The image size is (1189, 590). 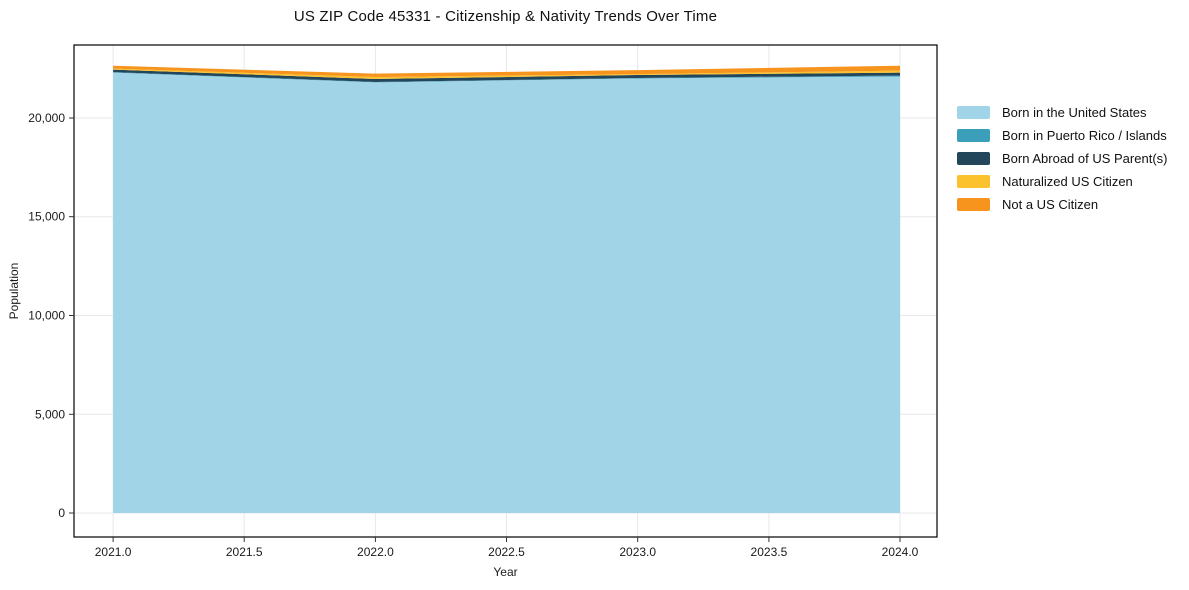 I want to click on x-tick-label: 2023.0, so click(x=637, y=552).